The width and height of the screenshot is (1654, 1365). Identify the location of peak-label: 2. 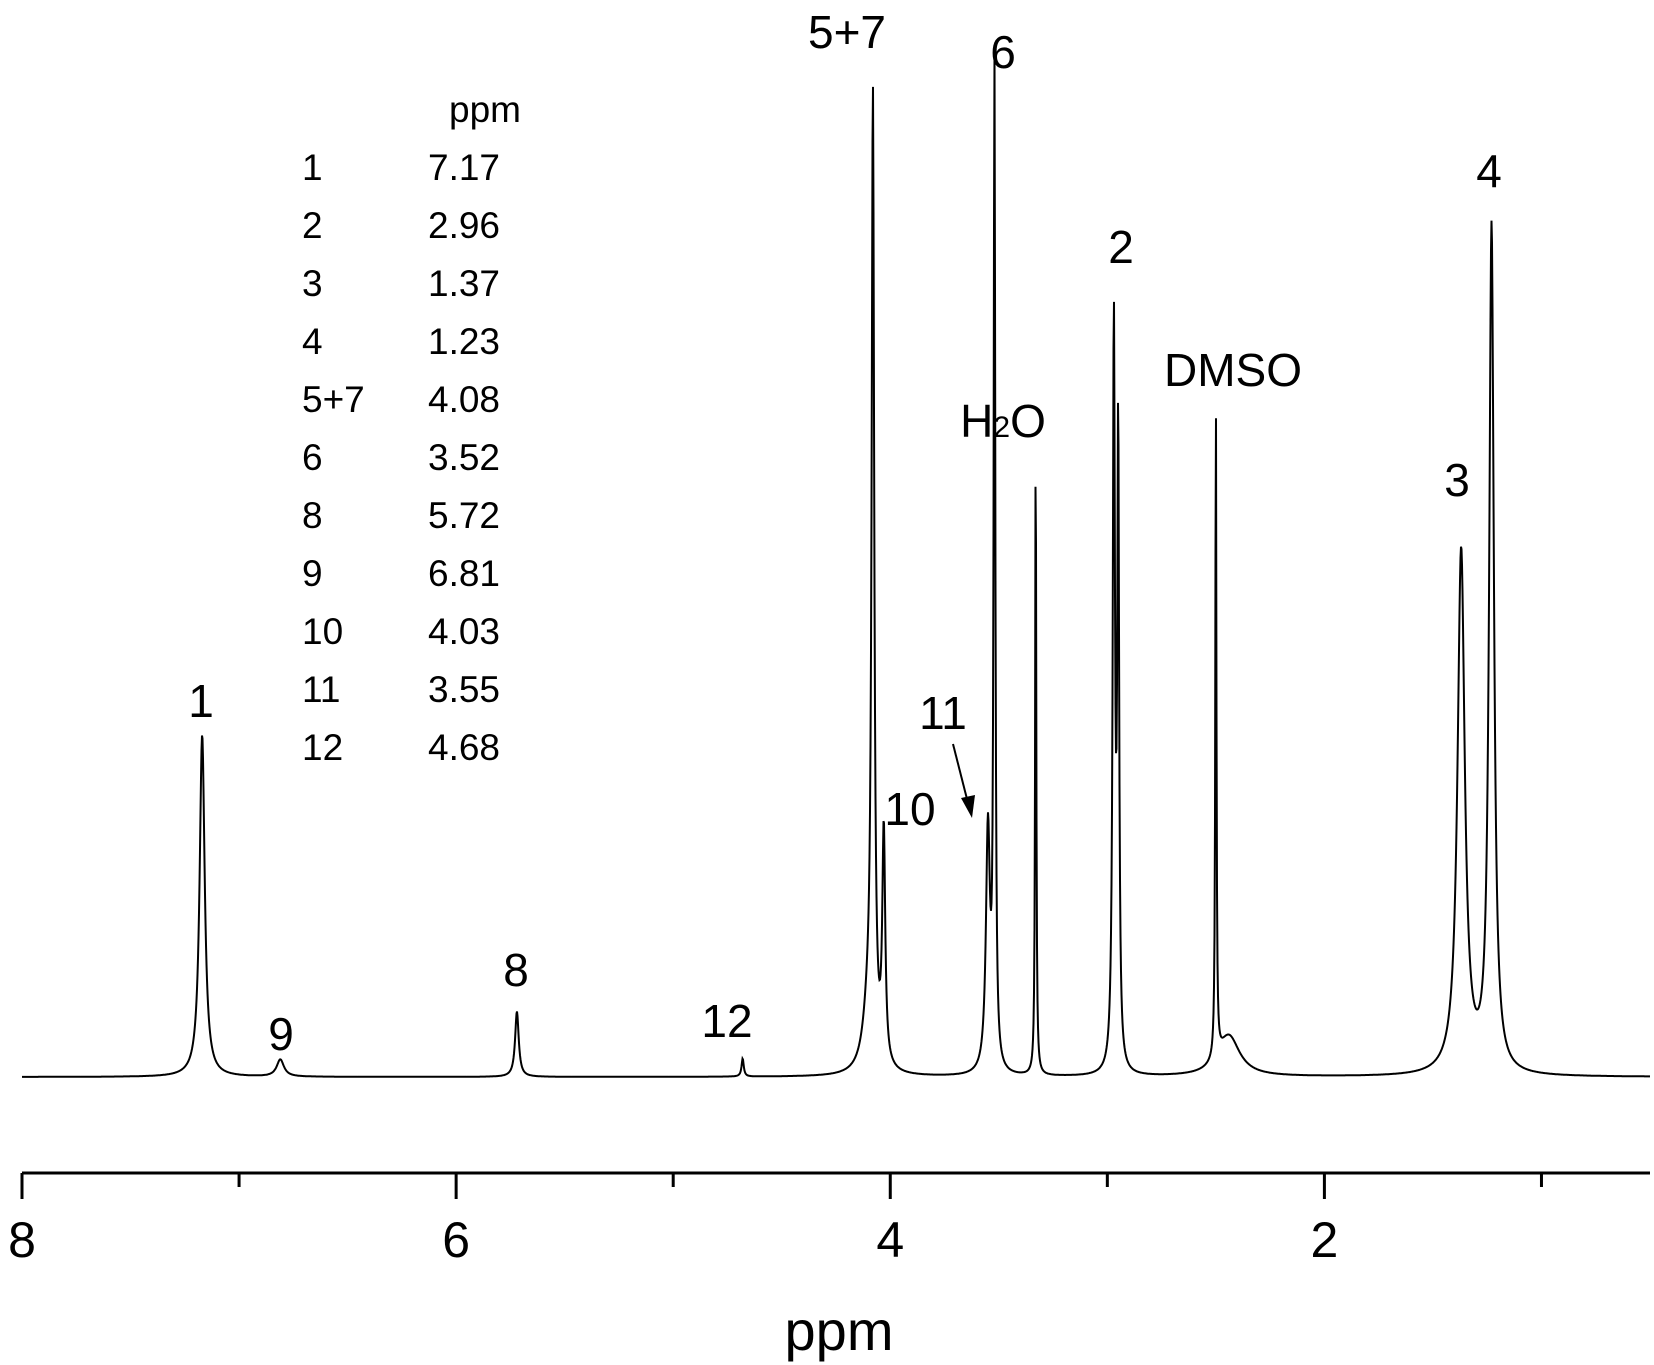
(1121, 247).